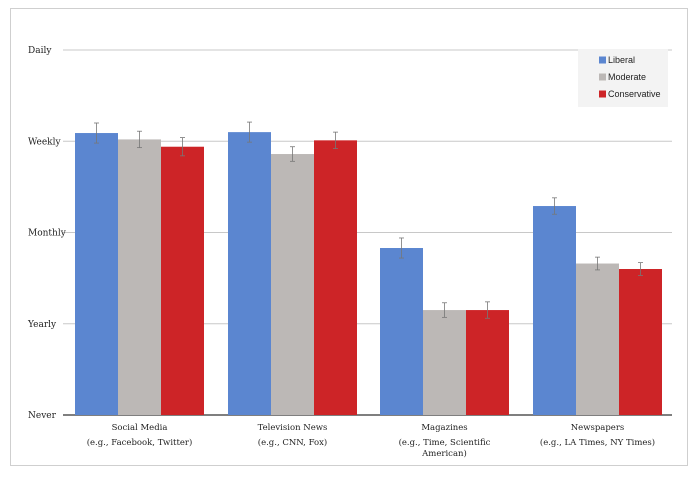 The height and width of the screenshot is (478, 700). Describe the element at coordinates (634, 94) in the screenshot. I see `legend-label: Conservative` at that location.